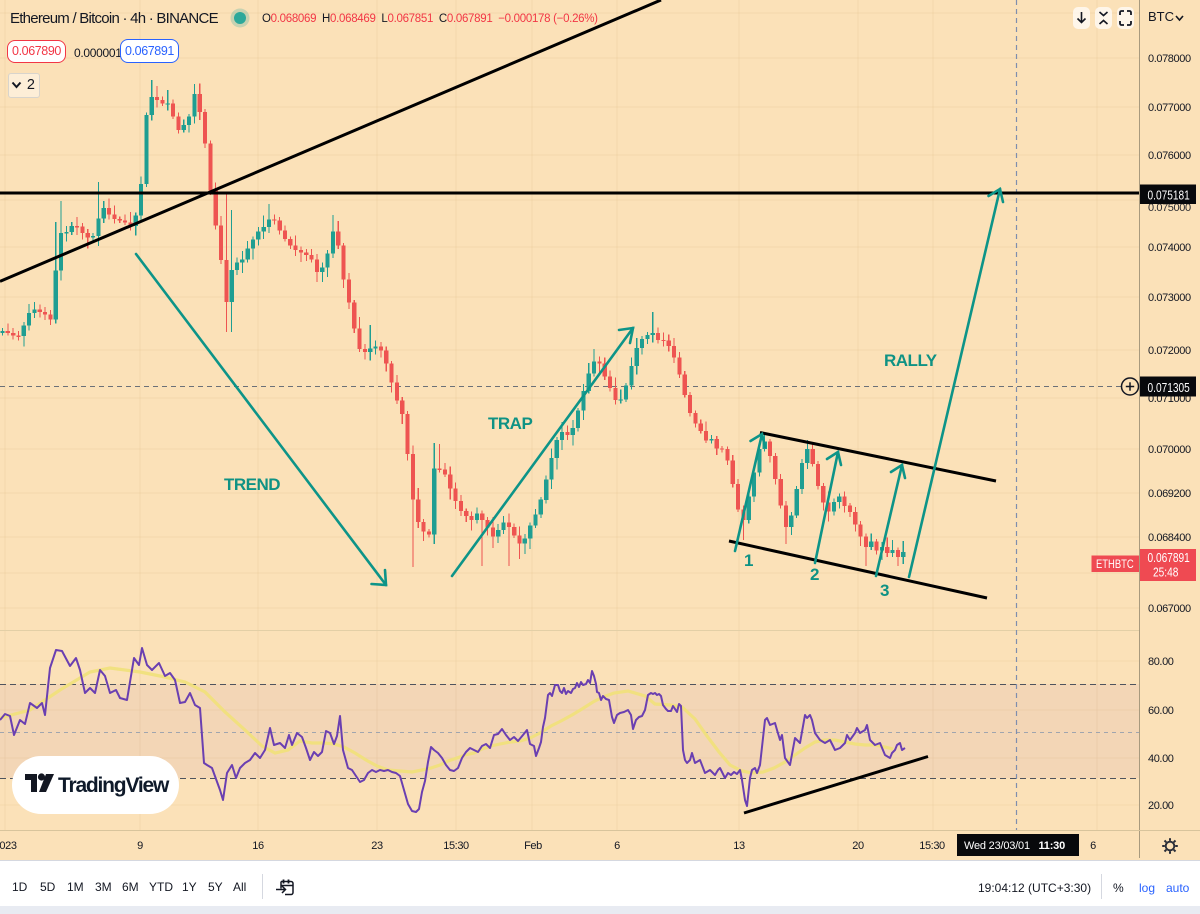  What do you see at coordinates (258, 846) in the screenshot?
I see `svg-text: 16` at bounding box center [258, 846].